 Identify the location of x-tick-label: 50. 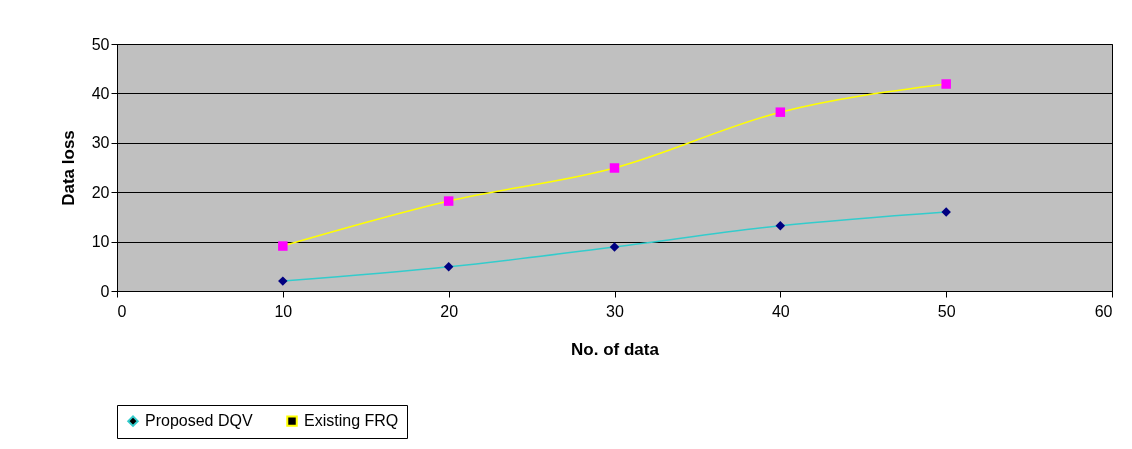
(946, 311).